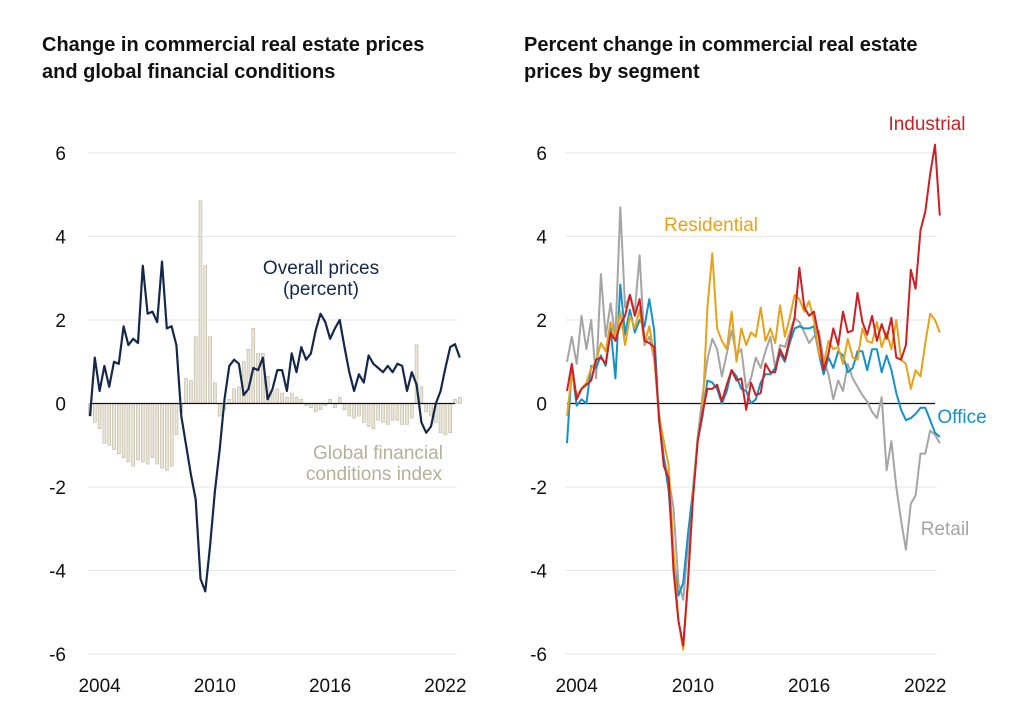 Image resolution: width=1024 pixels, height=721 pixels. Describe the element at coordinates (374, 474) in the screenshot. I see `gfci-label-line2: conditions index` at that location.